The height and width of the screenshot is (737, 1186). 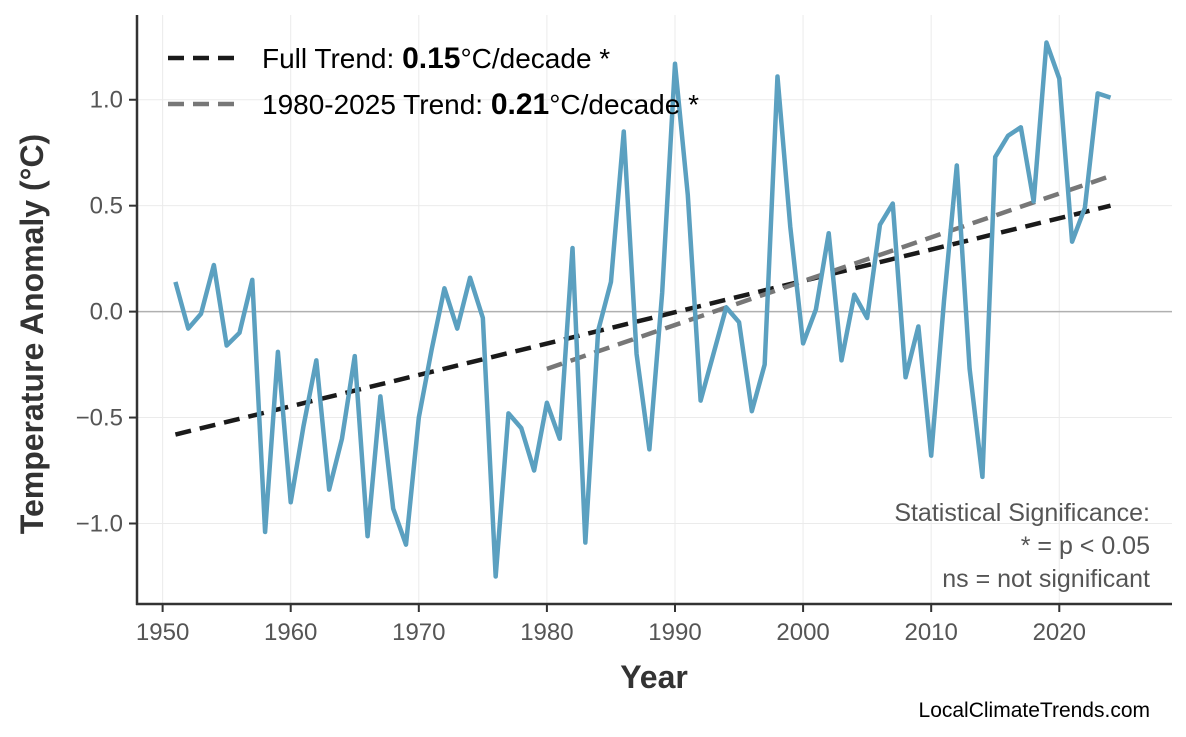 I want to click on y-tick-label: 1.0, so click(x=106, y=100).